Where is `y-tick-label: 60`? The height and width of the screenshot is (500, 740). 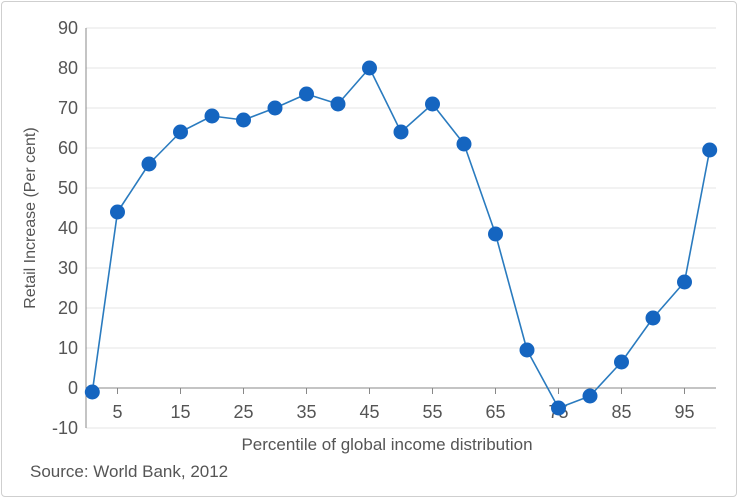 y-tick-label: 60 is located at coordinates (68, 148).